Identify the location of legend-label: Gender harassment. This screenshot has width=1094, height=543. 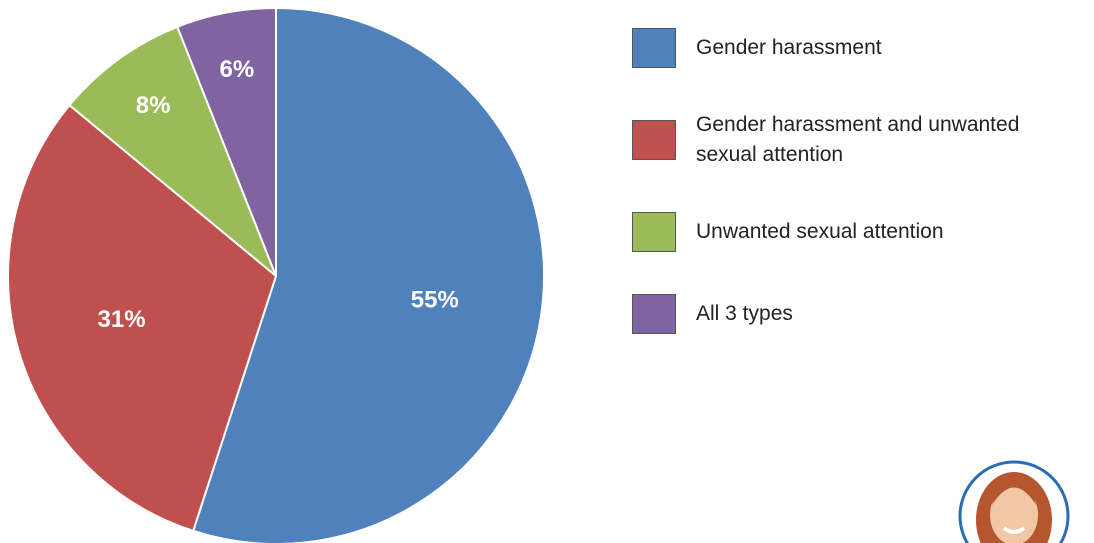
(789, 47).